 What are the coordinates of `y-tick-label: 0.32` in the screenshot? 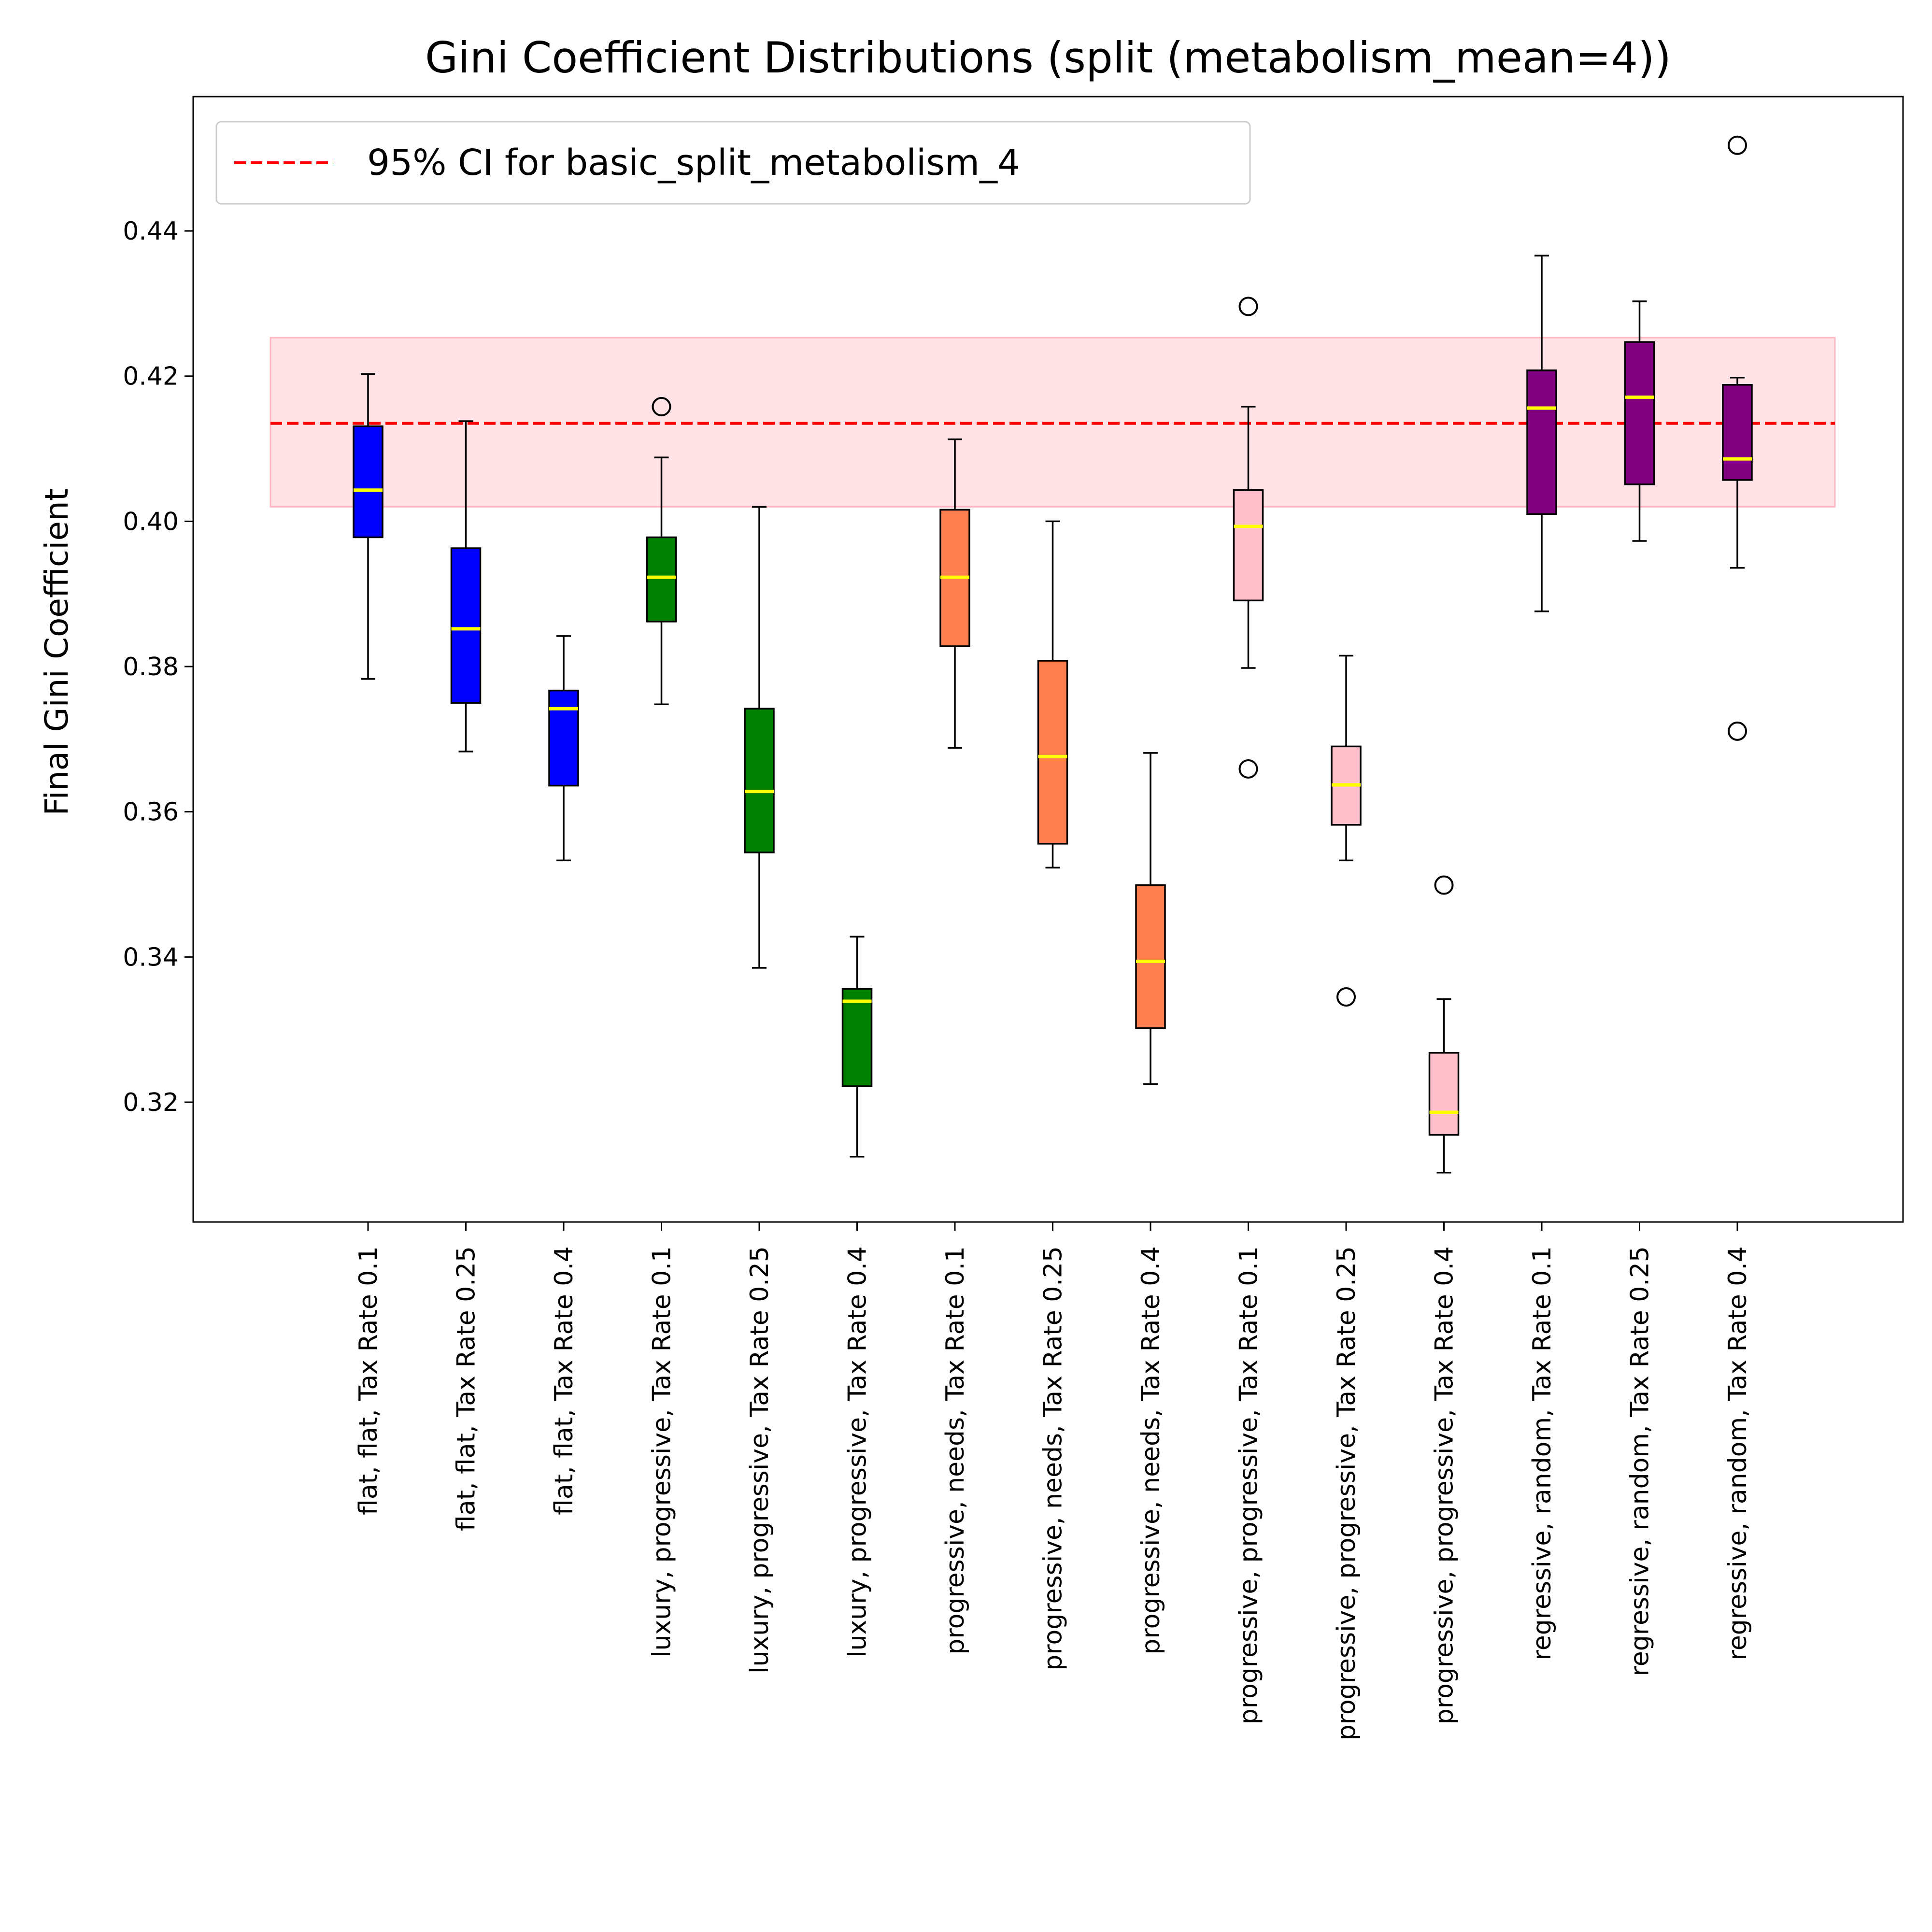 It's located at (151, 1102).